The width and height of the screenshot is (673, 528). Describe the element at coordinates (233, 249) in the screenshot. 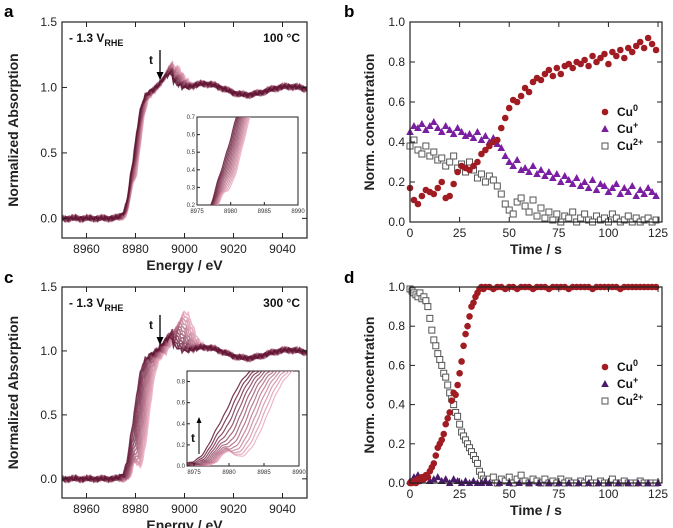

I see `x-tick-label: 9020` at that location.